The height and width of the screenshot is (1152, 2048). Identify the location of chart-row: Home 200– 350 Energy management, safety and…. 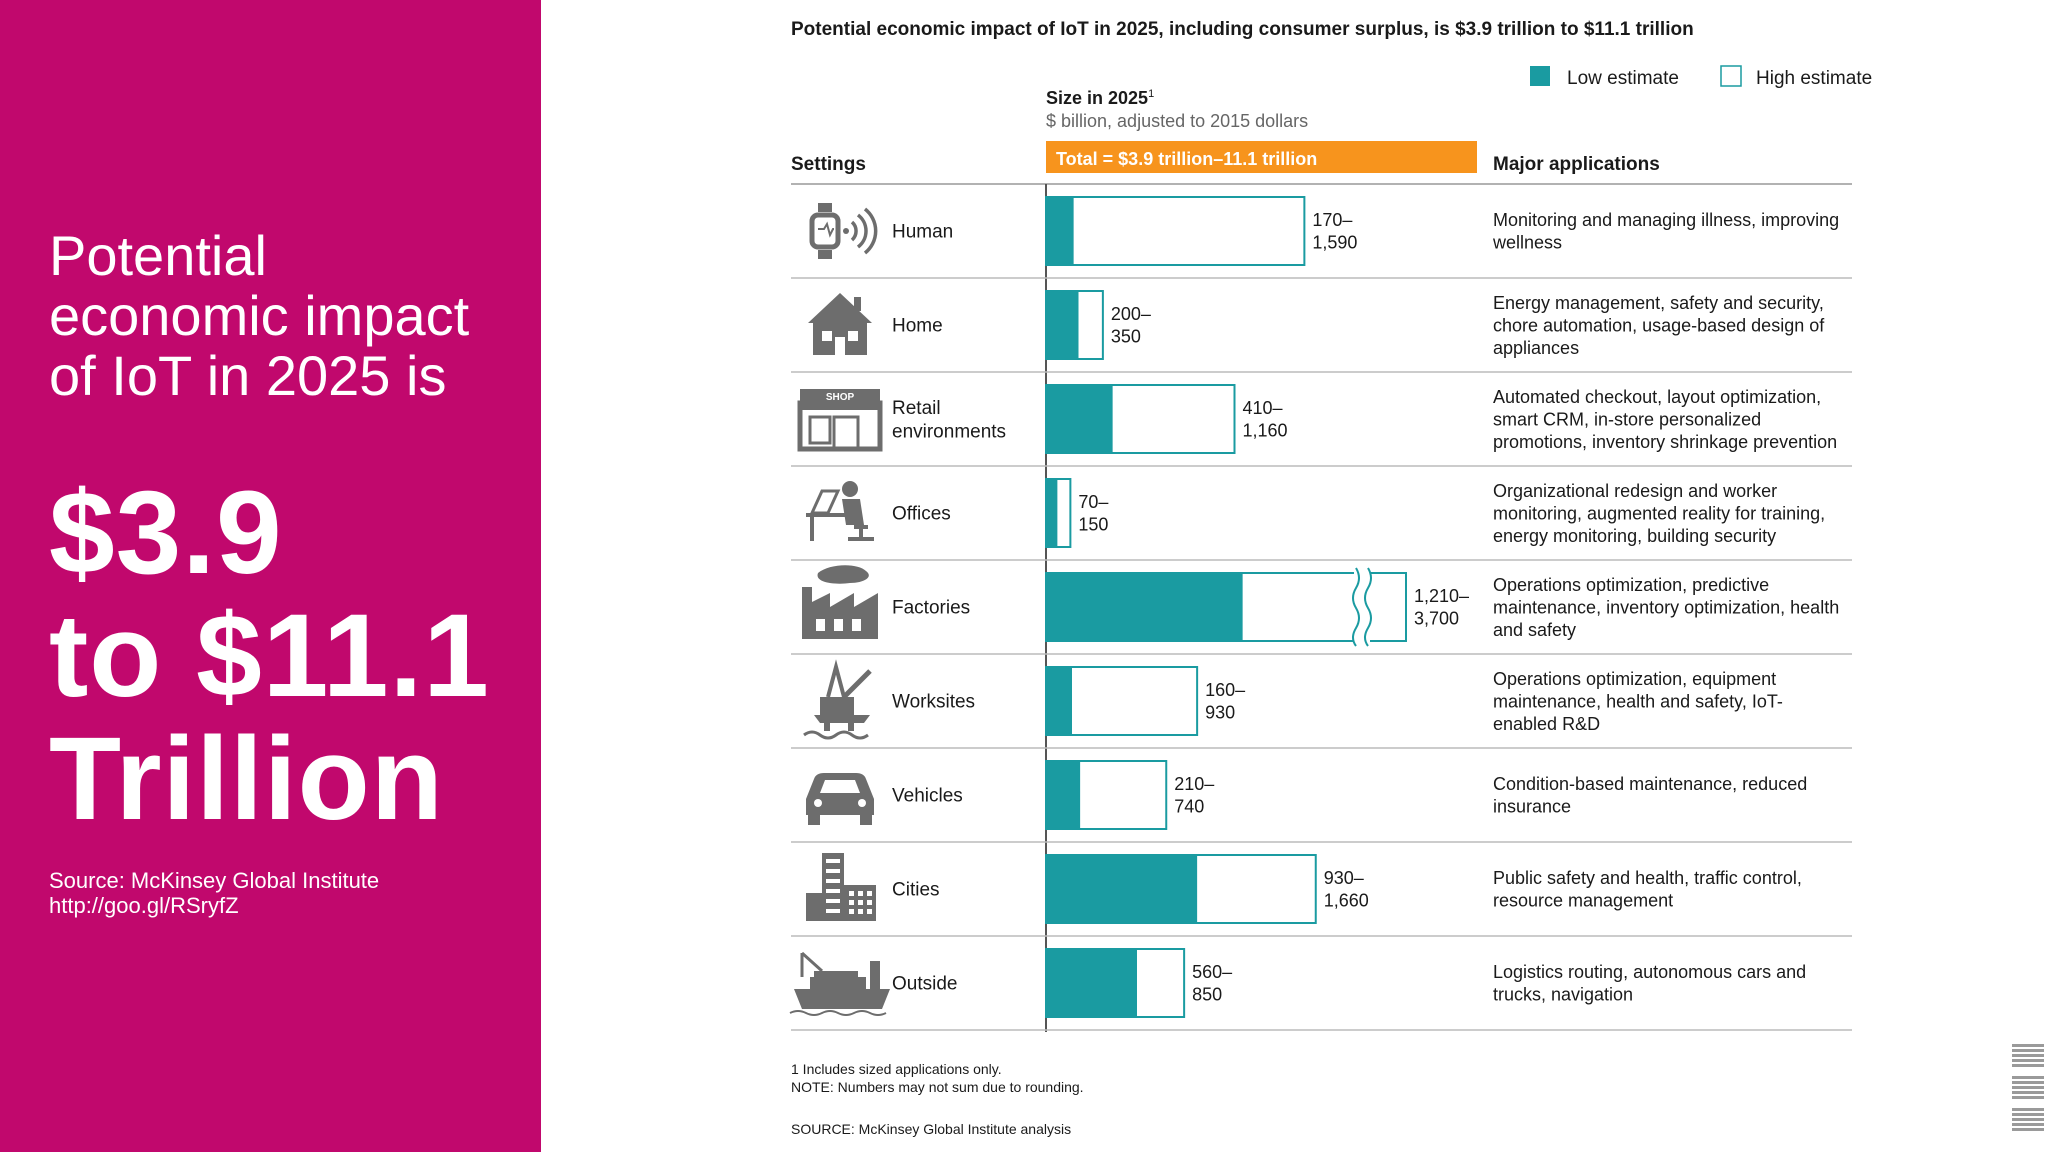
(1321, 331).